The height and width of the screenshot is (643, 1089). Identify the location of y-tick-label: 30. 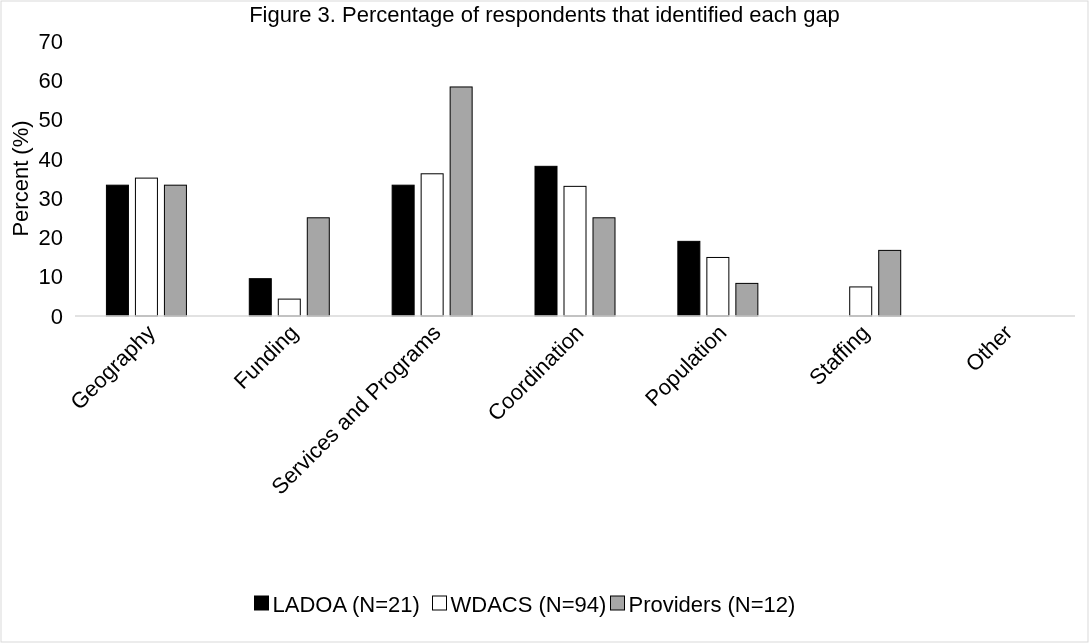
(50, 198).